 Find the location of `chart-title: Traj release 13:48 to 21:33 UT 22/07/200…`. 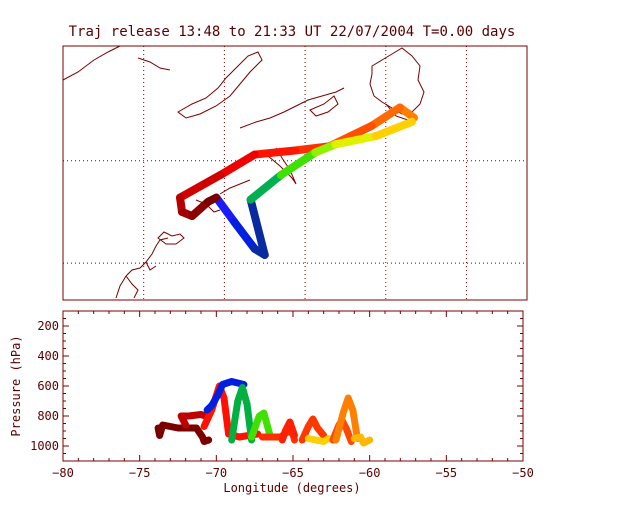

chart-title: Traj release 13:48 to 21:33 UT 22/07/200… is located at coordinates (292, 32).